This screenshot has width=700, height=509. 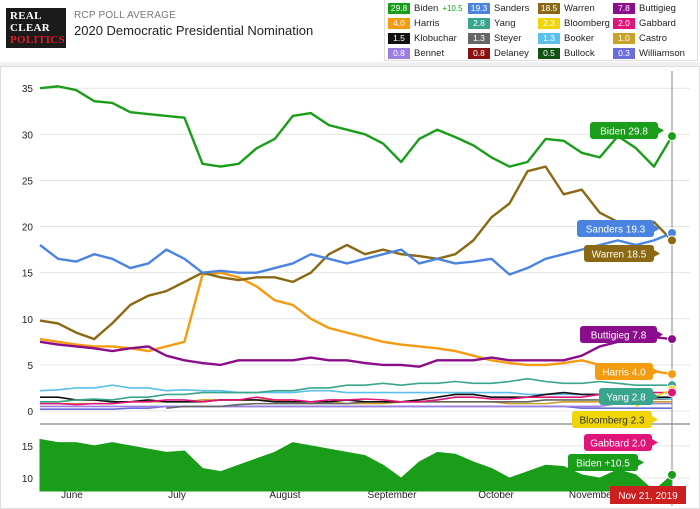 I want to click on poll-average-kicker: RCP POLL AVERAGE, so click(x=125, y=15).